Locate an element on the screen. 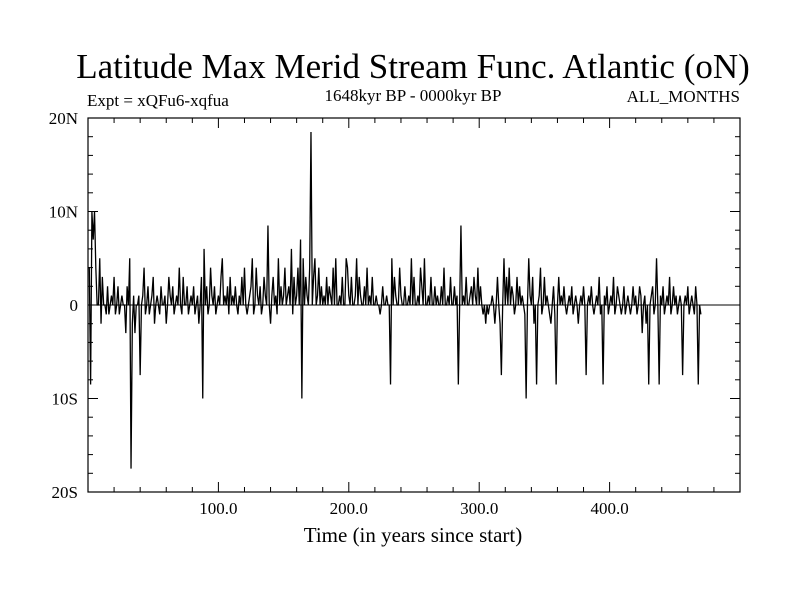 Image resolution: width=800 pixels, height=600 pixels. chart-subtitle-months: ALL_MONTHS is located at coordinates (683, 96).